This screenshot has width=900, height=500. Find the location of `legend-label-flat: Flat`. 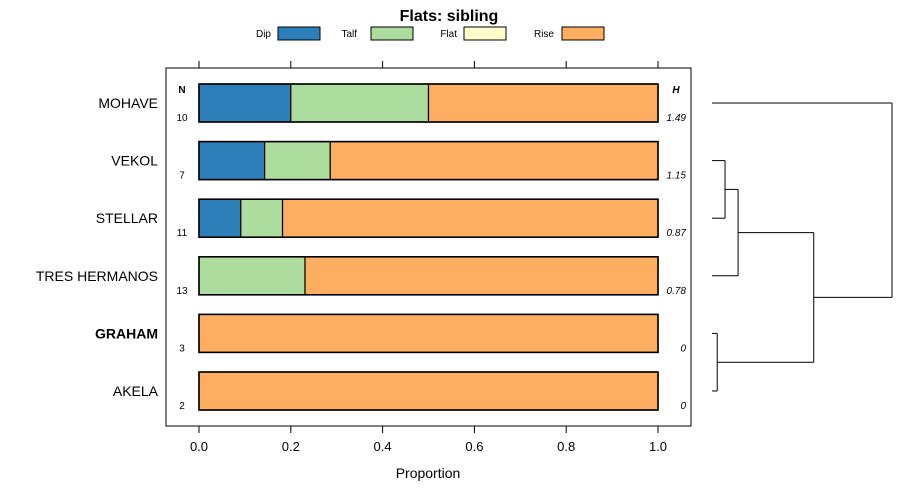

legend-label-flat: Flat is located at coordinates (448, 34).